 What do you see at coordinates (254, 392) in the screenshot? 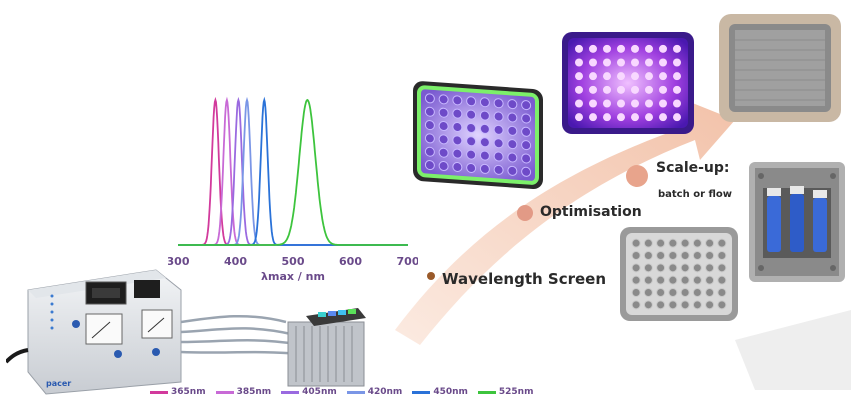
I see `legend-label: 385nm` at bounding box center [254, 392].